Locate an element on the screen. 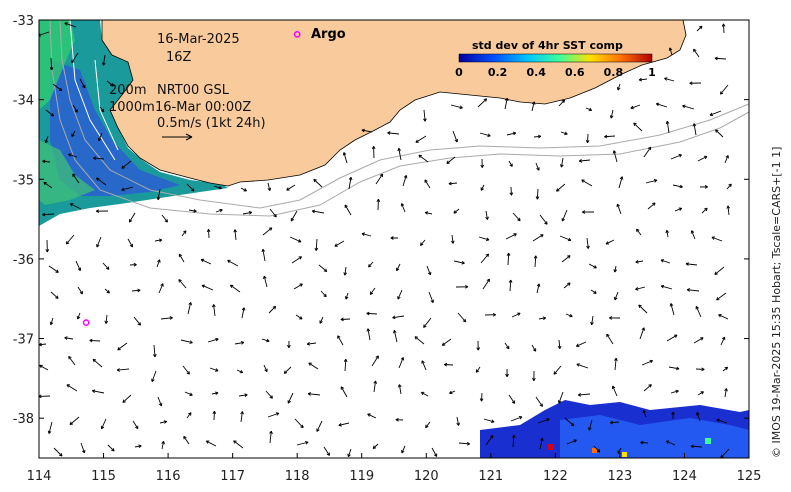  x-tick-label: 122 is located at coordinates (555, 476).